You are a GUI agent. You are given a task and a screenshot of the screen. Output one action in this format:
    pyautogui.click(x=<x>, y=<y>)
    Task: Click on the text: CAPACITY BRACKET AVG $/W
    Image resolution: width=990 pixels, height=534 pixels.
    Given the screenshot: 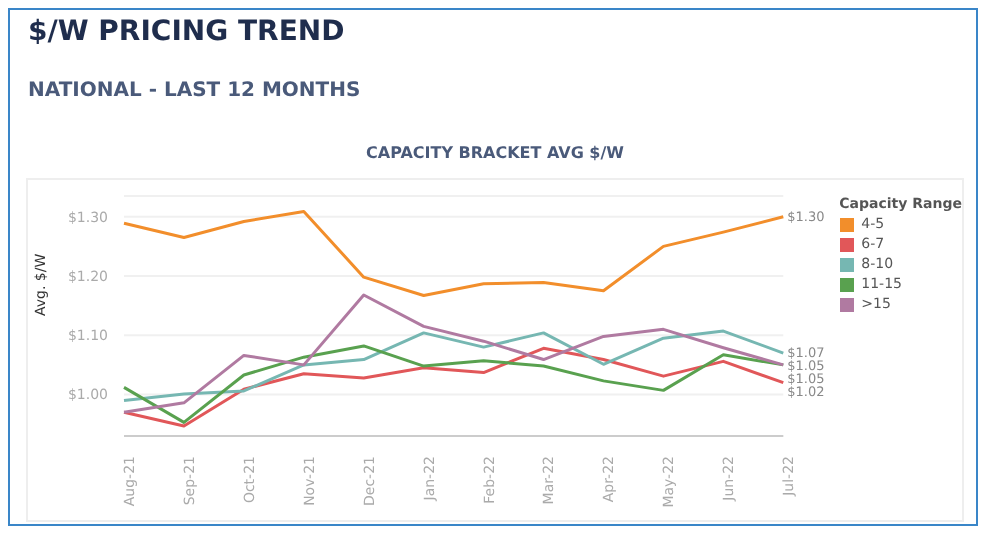 What is the action you would take?
    pyautogui.click(x=495, y=153)
    